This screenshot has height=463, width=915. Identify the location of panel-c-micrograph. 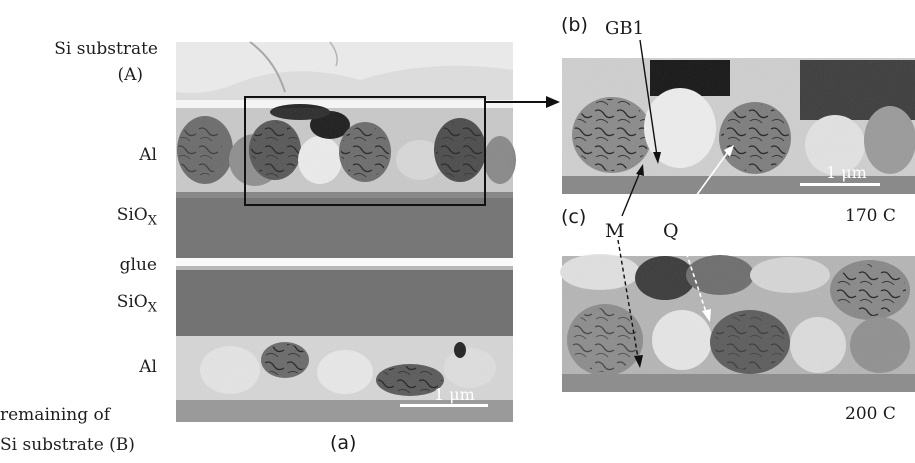
(737, 323).